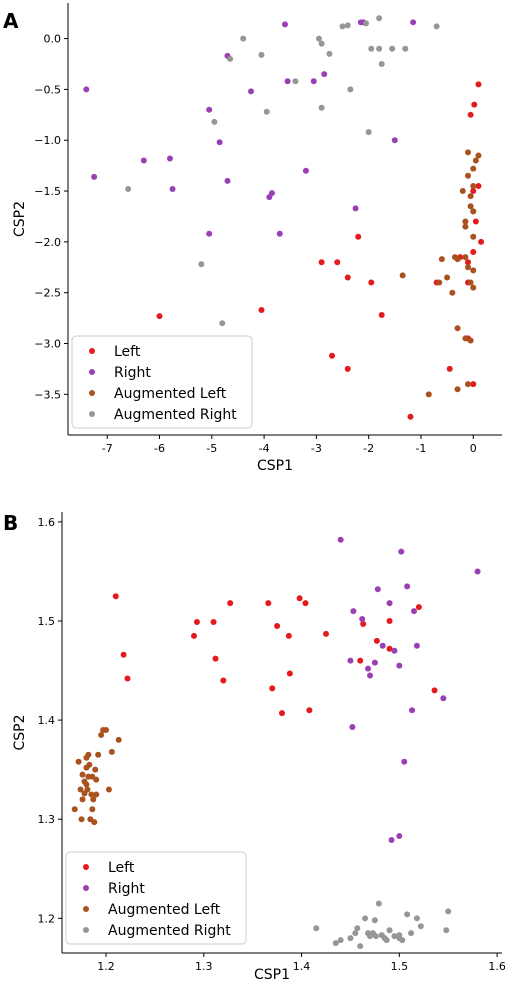 This screenshot has height=983, width=505. What do you see at coordinates (86, 888) in the screenshot?
I see `legend-marker-right` at bounding box center [86, 888].